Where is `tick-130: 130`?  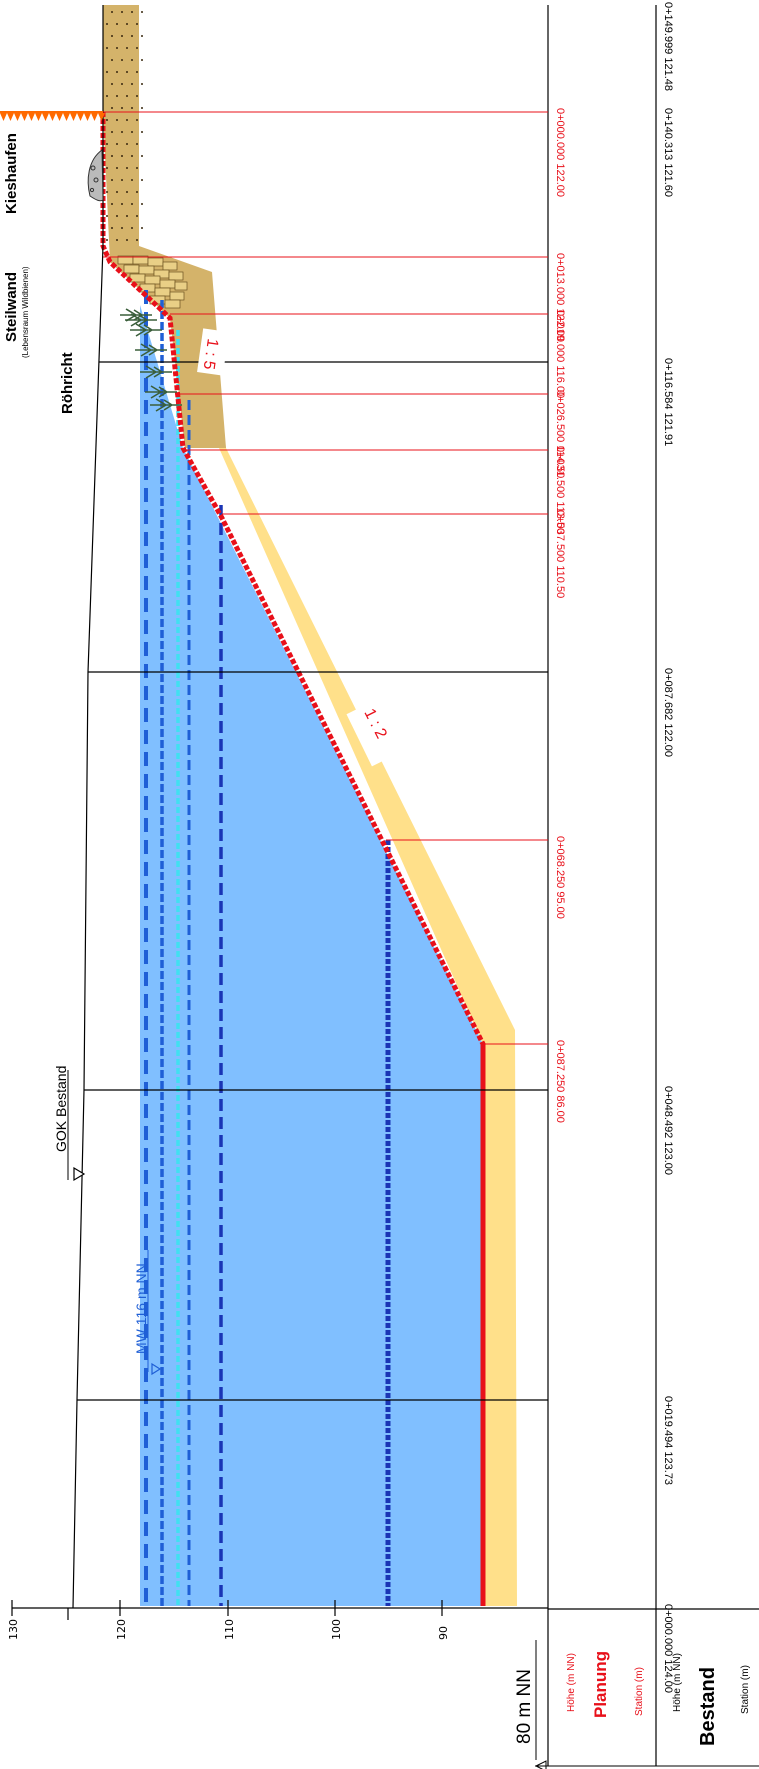 tick-130: 130 is located at coordinates (13, 1629).